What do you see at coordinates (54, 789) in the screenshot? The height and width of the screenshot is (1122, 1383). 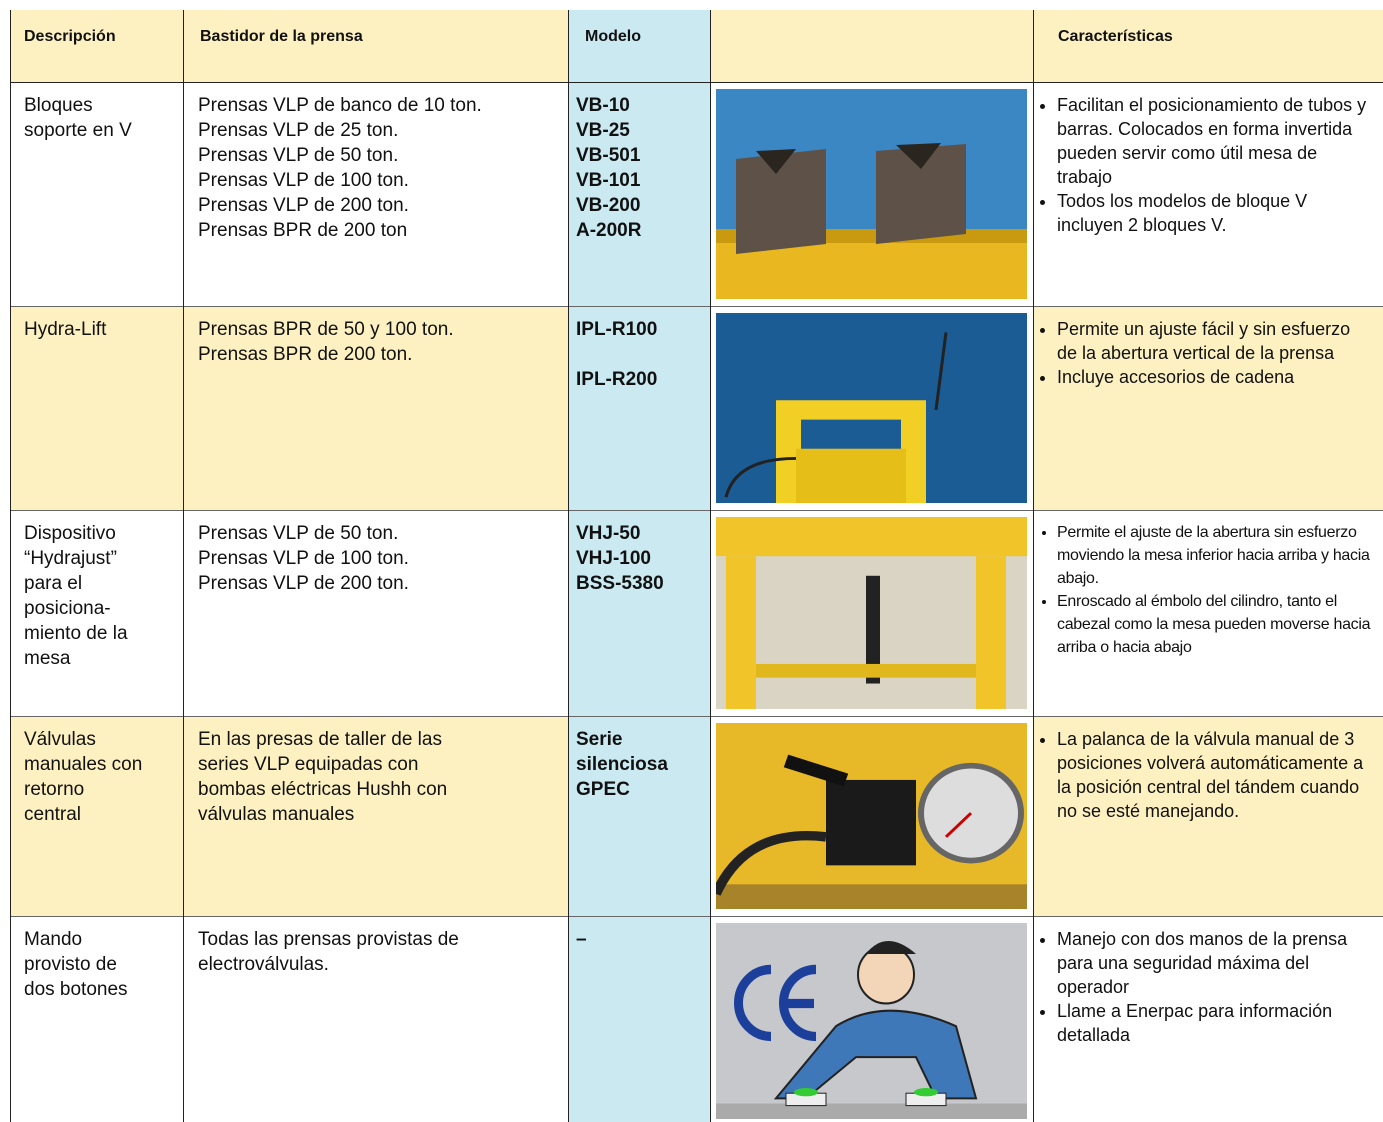 I see `description-line: retorno` at bounding box center [54, 789].